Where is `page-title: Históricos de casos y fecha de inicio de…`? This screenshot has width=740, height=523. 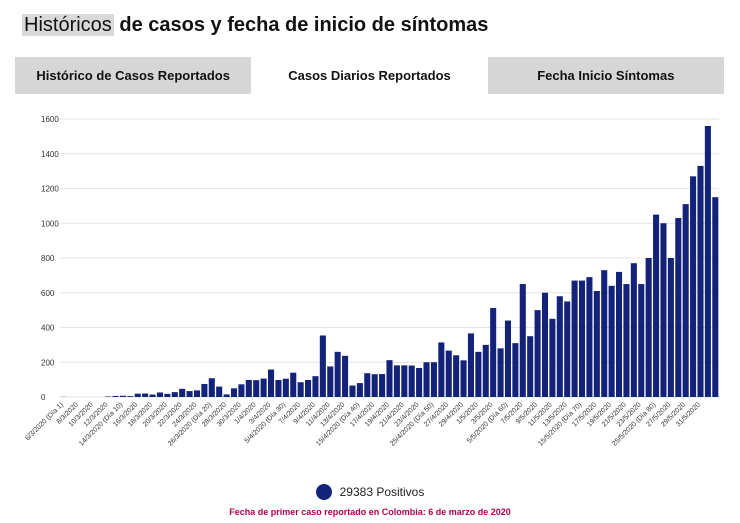
page-title: Históricos de casos y fecha de inicio de… is located at coordinates (255, 25).